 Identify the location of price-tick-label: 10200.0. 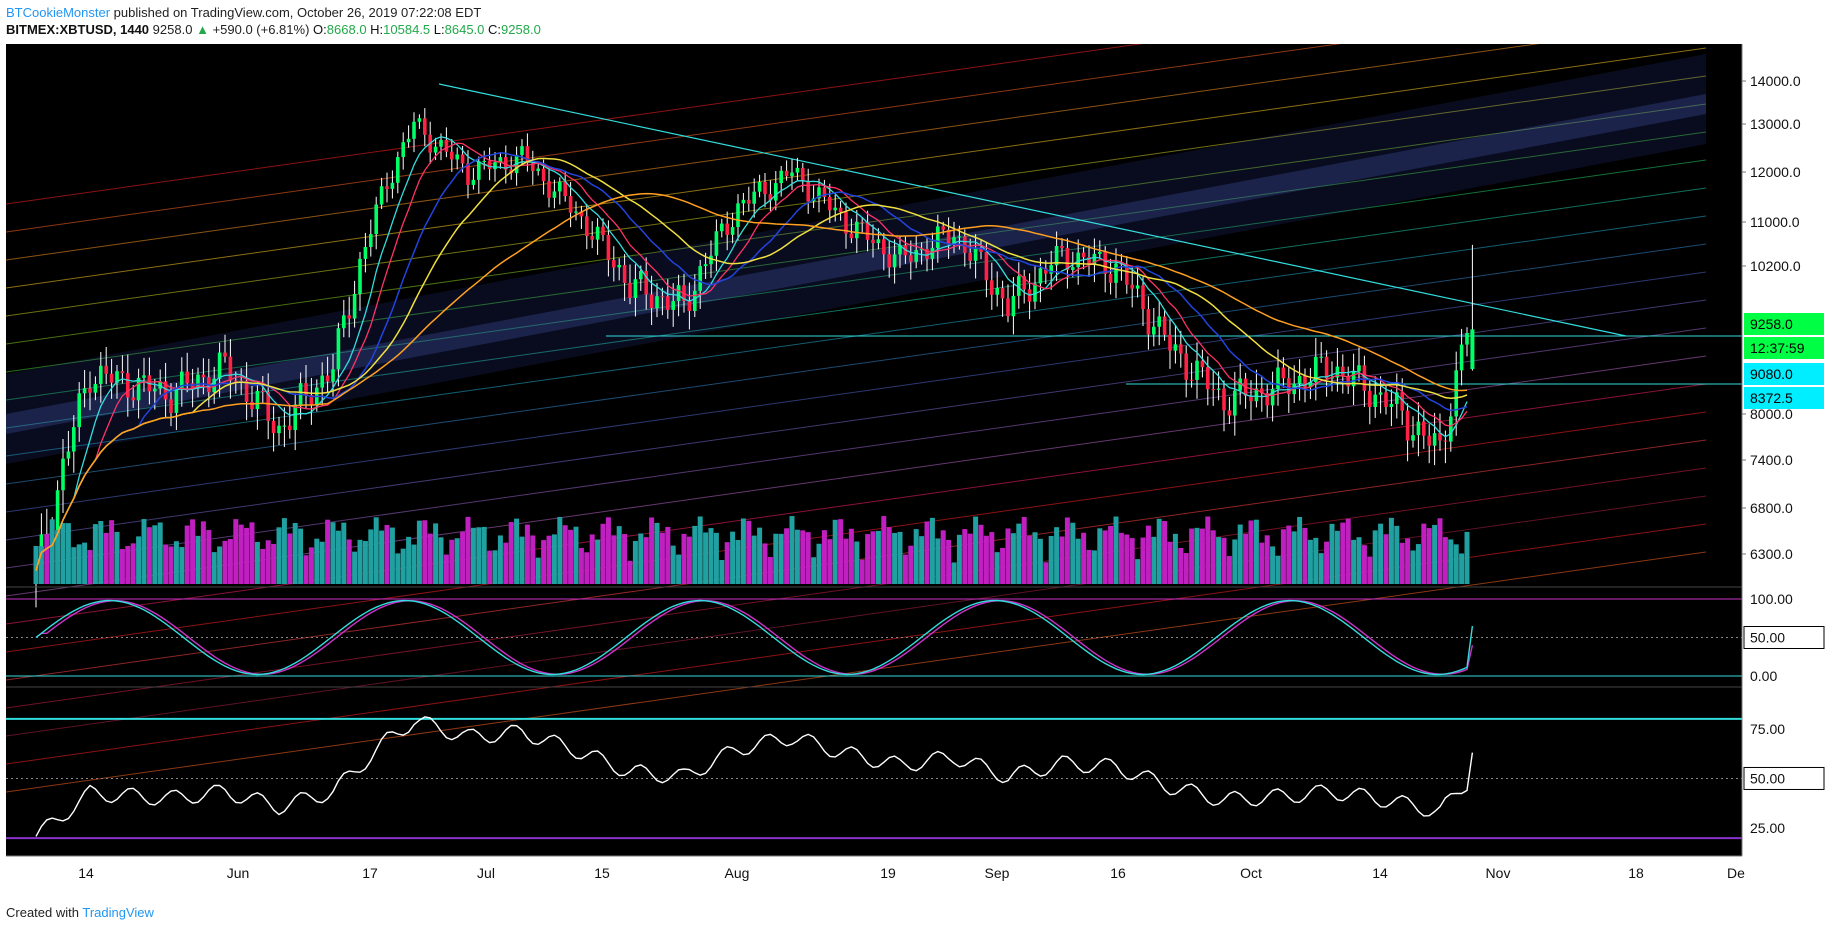
(1775, 266).